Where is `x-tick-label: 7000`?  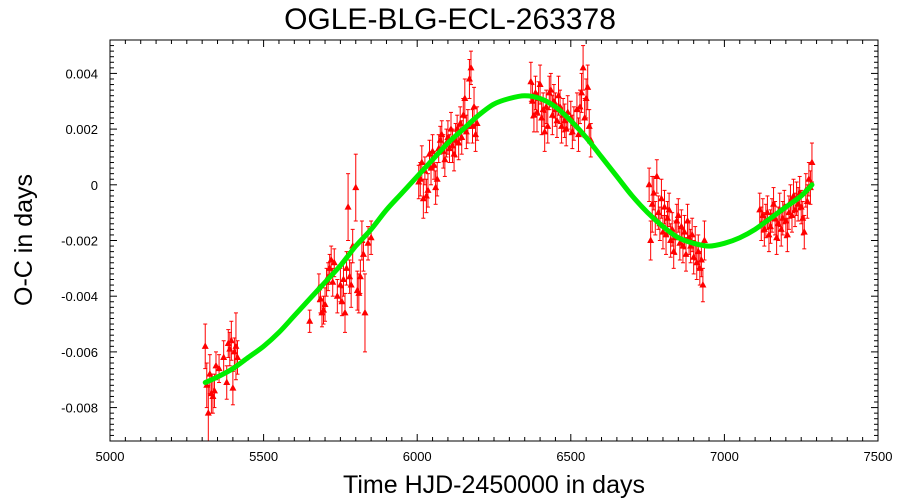
x-tick-label: 7000 is located at coordinates (724, 456).